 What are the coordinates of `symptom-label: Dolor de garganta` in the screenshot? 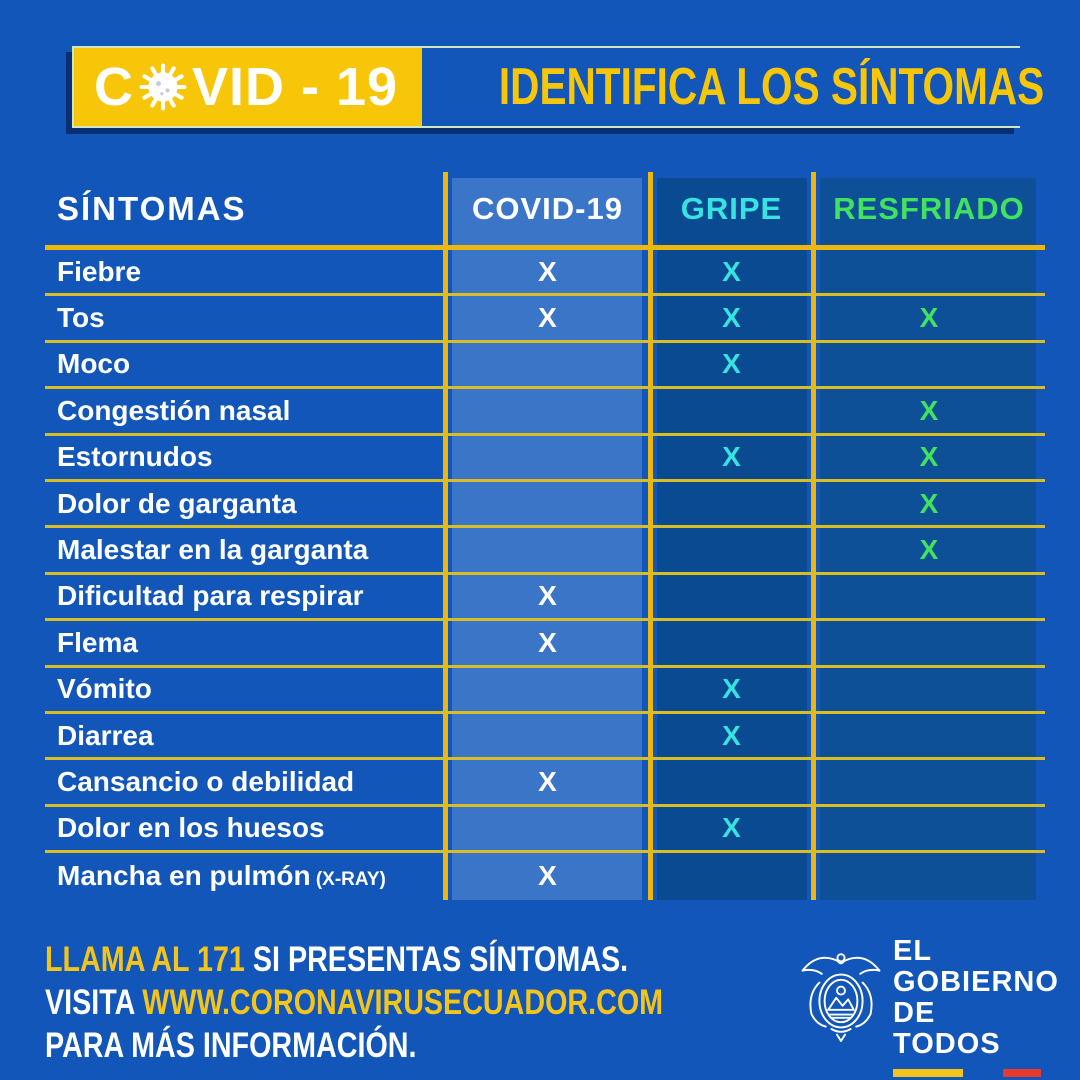 It's located at (177, 503).